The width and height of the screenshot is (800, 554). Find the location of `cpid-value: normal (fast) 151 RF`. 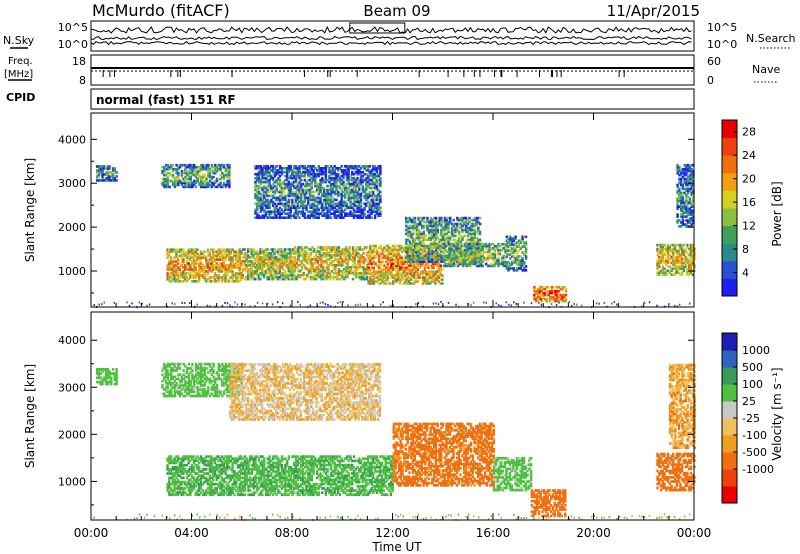

cpid-value: normal (fast) 151 RF is located at coordinates (166, 100).